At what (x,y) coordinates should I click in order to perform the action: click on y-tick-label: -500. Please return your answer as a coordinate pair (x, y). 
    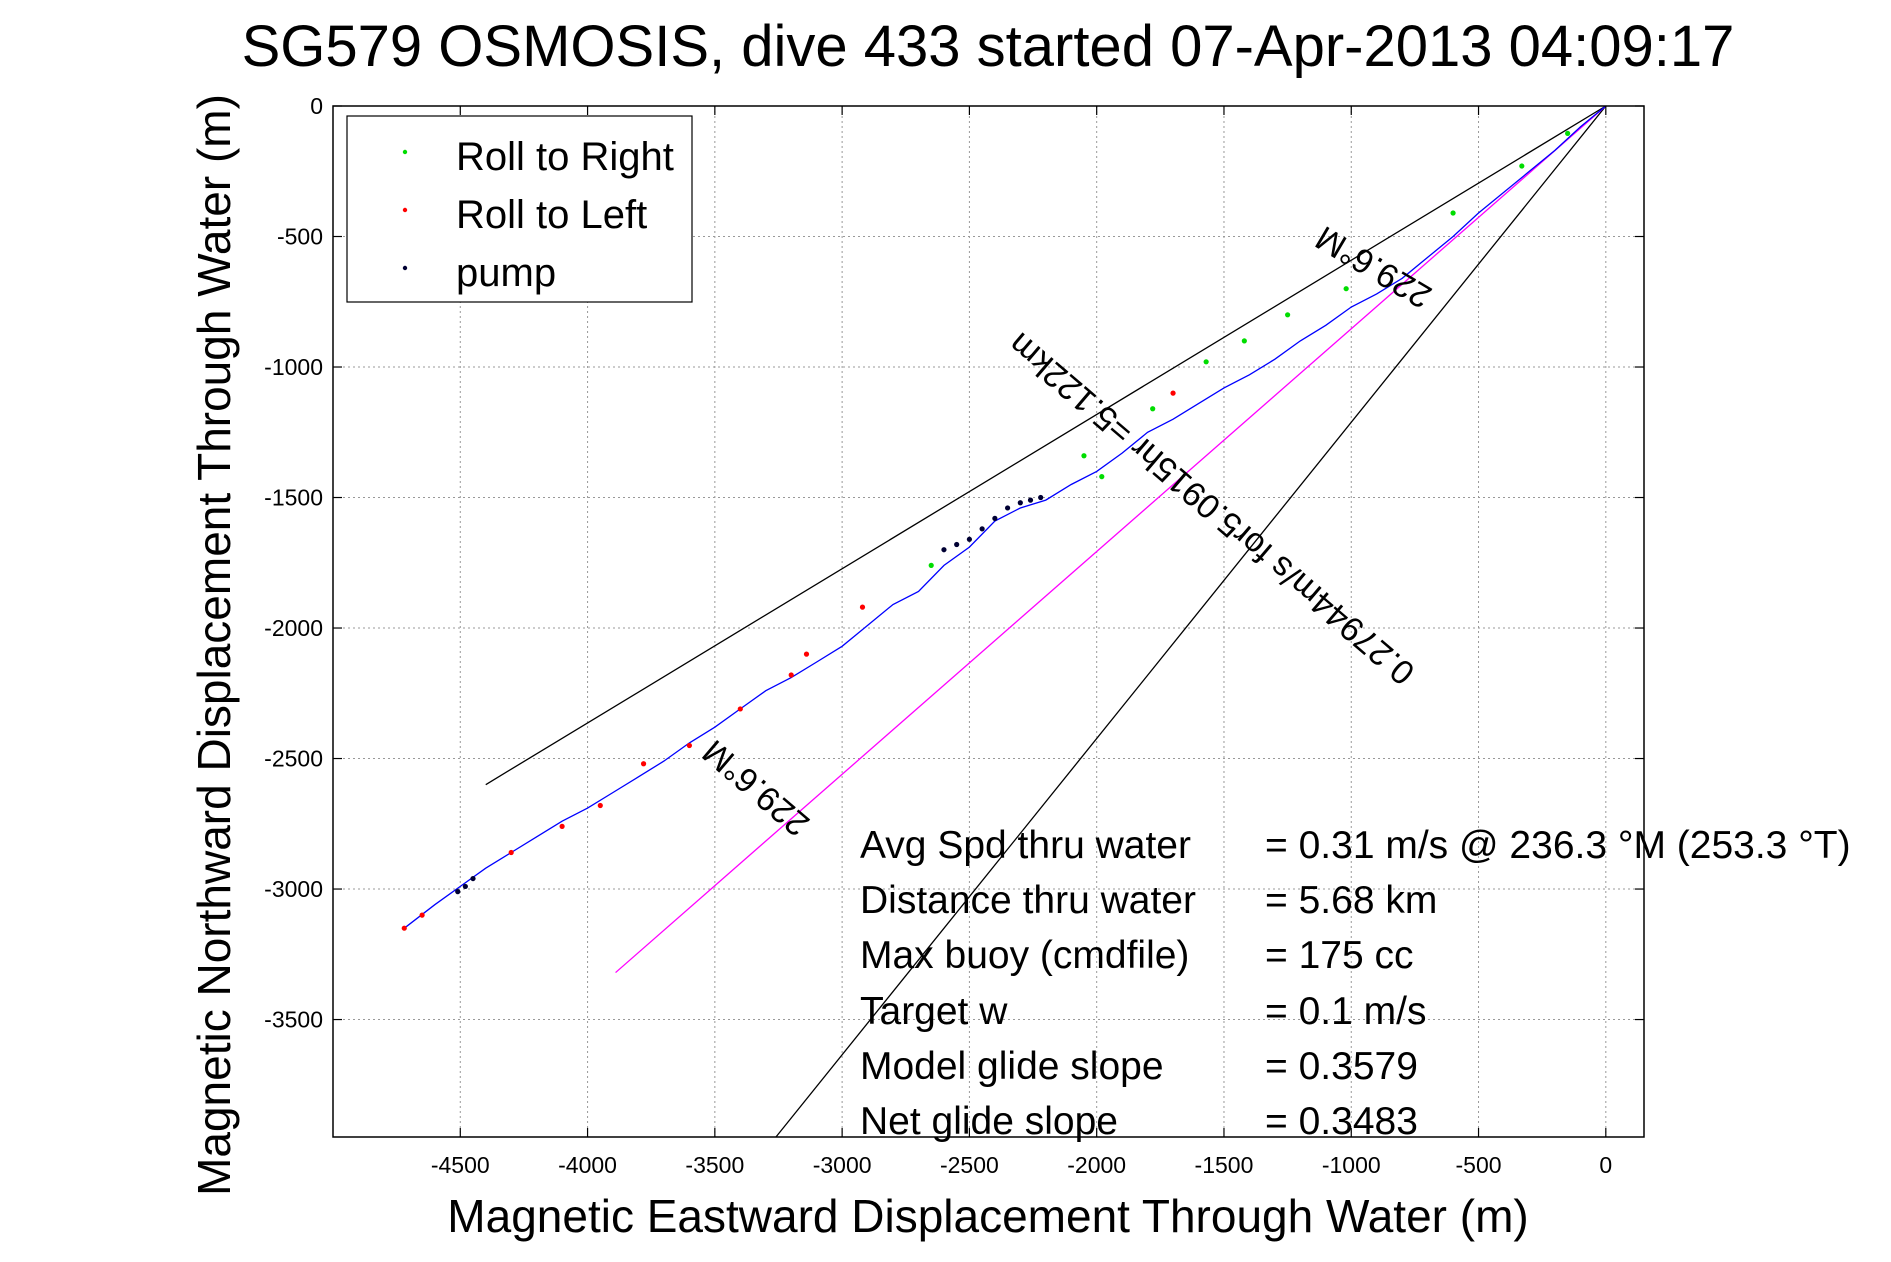
    Looking at the image, I should click on (300, 237).